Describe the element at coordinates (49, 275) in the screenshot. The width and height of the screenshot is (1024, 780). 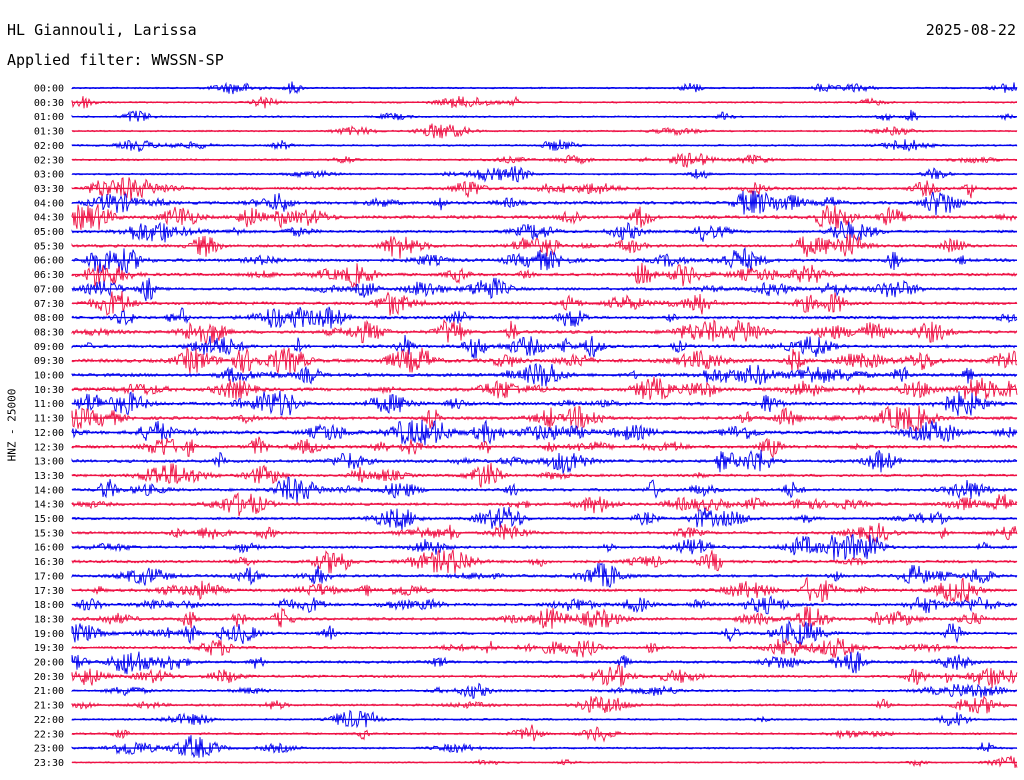
I see `time-tick-label: 06:30` at that location.